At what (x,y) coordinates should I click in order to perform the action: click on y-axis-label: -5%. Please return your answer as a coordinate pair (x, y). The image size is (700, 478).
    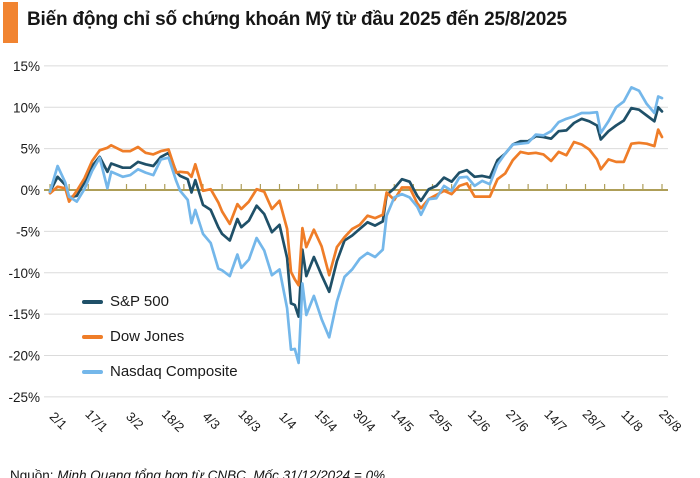
    Looking at the image, I should click on (28, 231).